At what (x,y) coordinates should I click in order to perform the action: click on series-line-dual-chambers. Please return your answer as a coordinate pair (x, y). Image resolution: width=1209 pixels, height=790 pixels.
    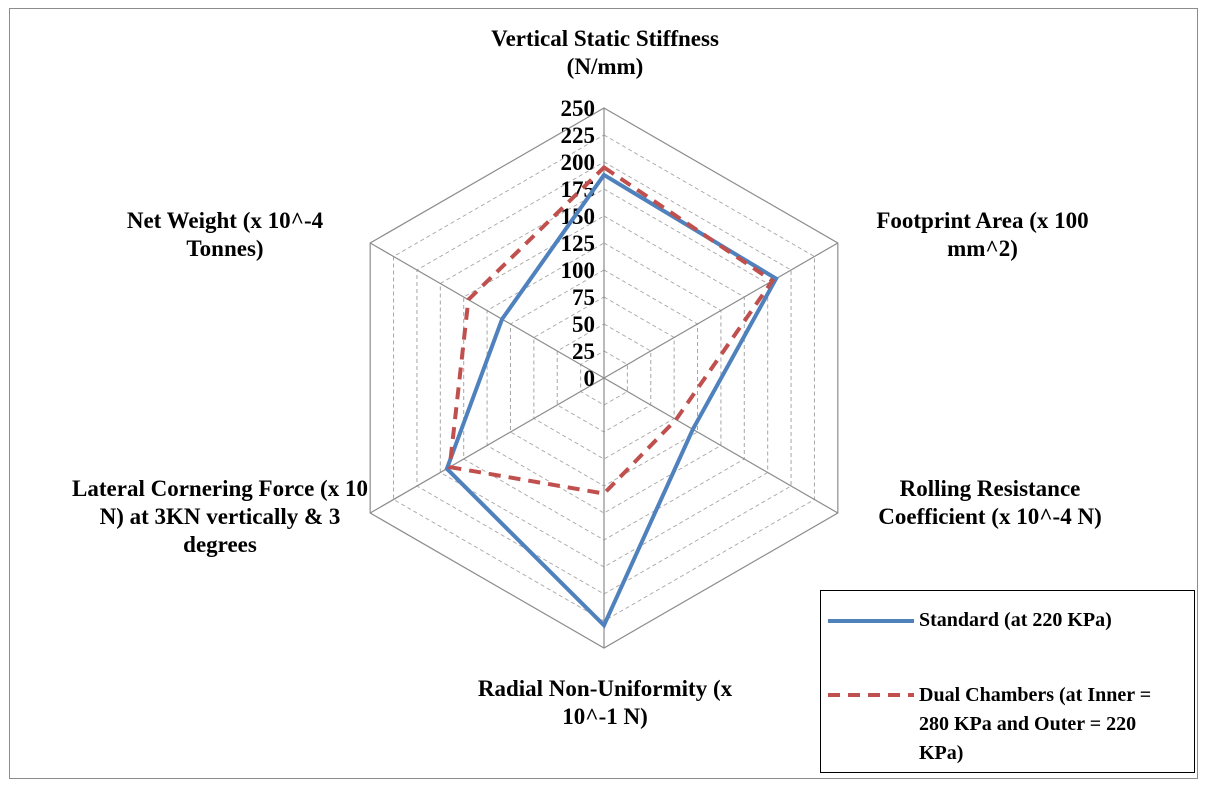
    Looking at the image, I should click on (611, 330).